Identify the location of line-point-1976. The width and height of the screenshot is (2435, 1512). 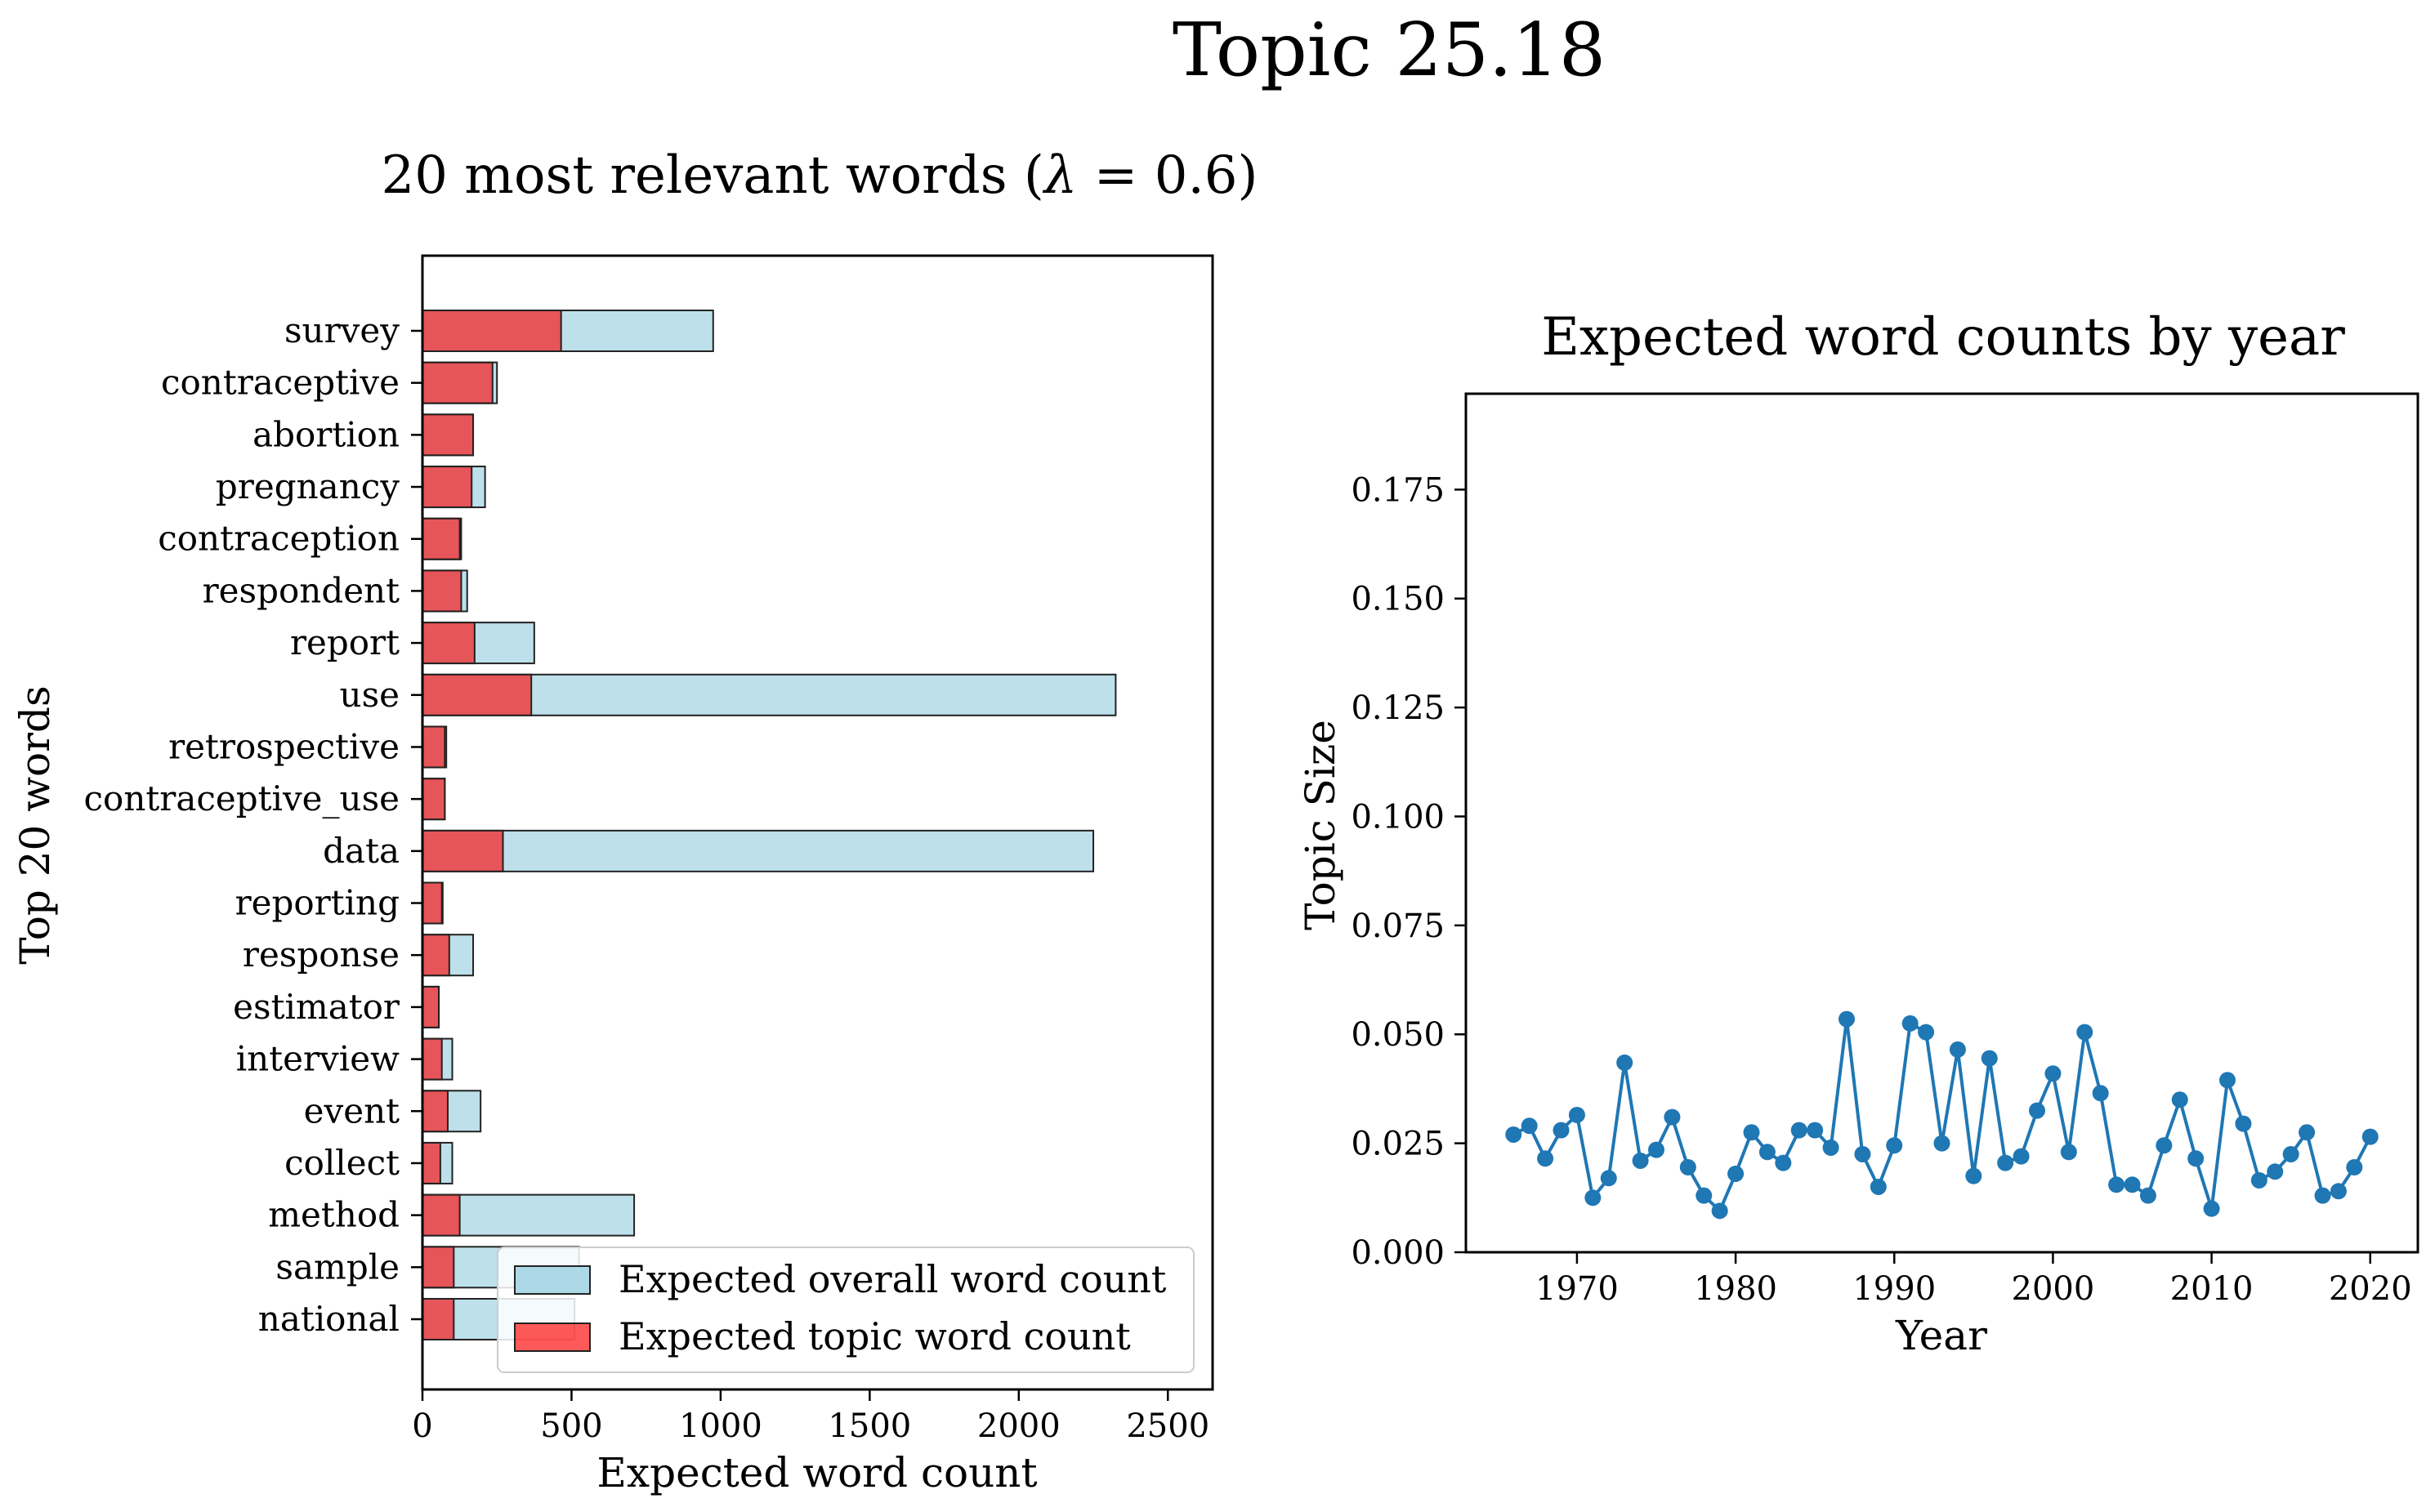
(1672, 1117).